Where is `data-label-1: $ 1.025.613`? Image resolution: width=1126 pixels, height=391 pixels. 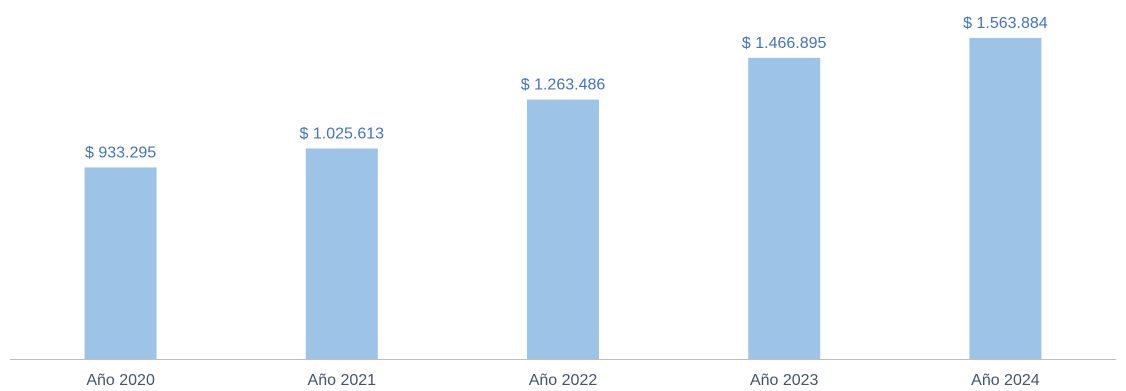
data-label-1: $ 1.025.613 is located at coordinates (342, 133).